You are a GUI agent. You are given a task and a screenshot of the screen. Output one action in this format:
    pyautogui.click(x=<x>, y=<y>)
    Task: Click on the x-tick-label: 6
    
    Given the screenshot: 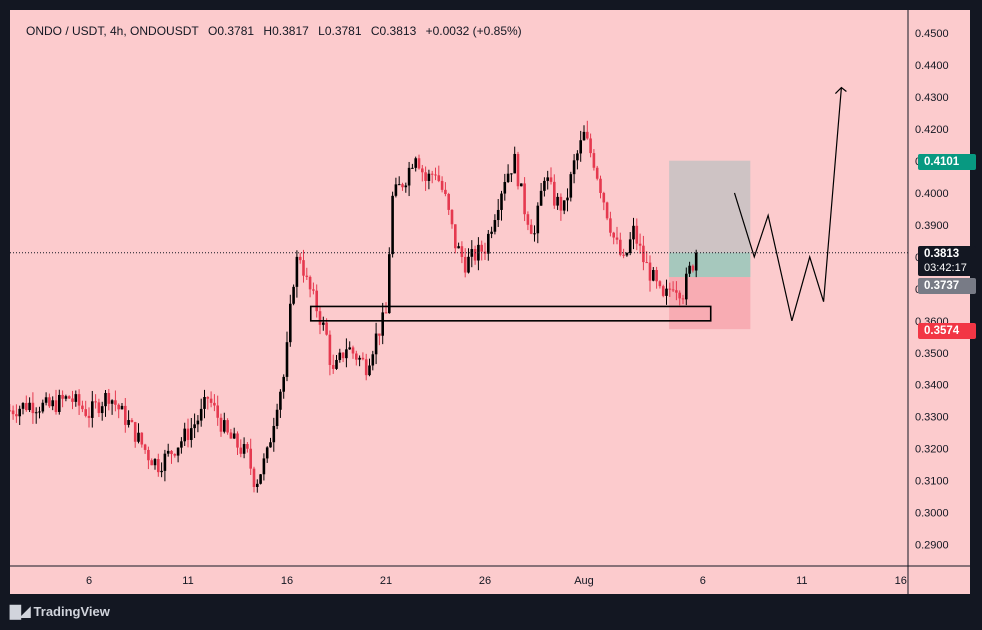 What is the action you would take?
    pyautogui.click(x=703, y=581)
    